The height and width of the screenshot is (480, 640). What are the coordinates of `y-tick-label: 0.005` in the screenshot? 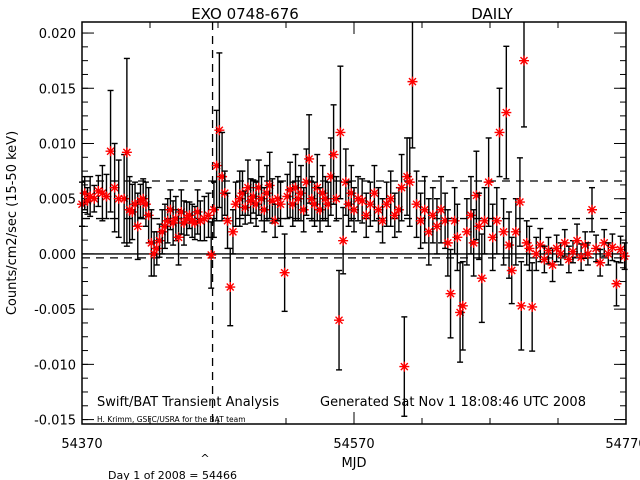 It's located at (57, 200).